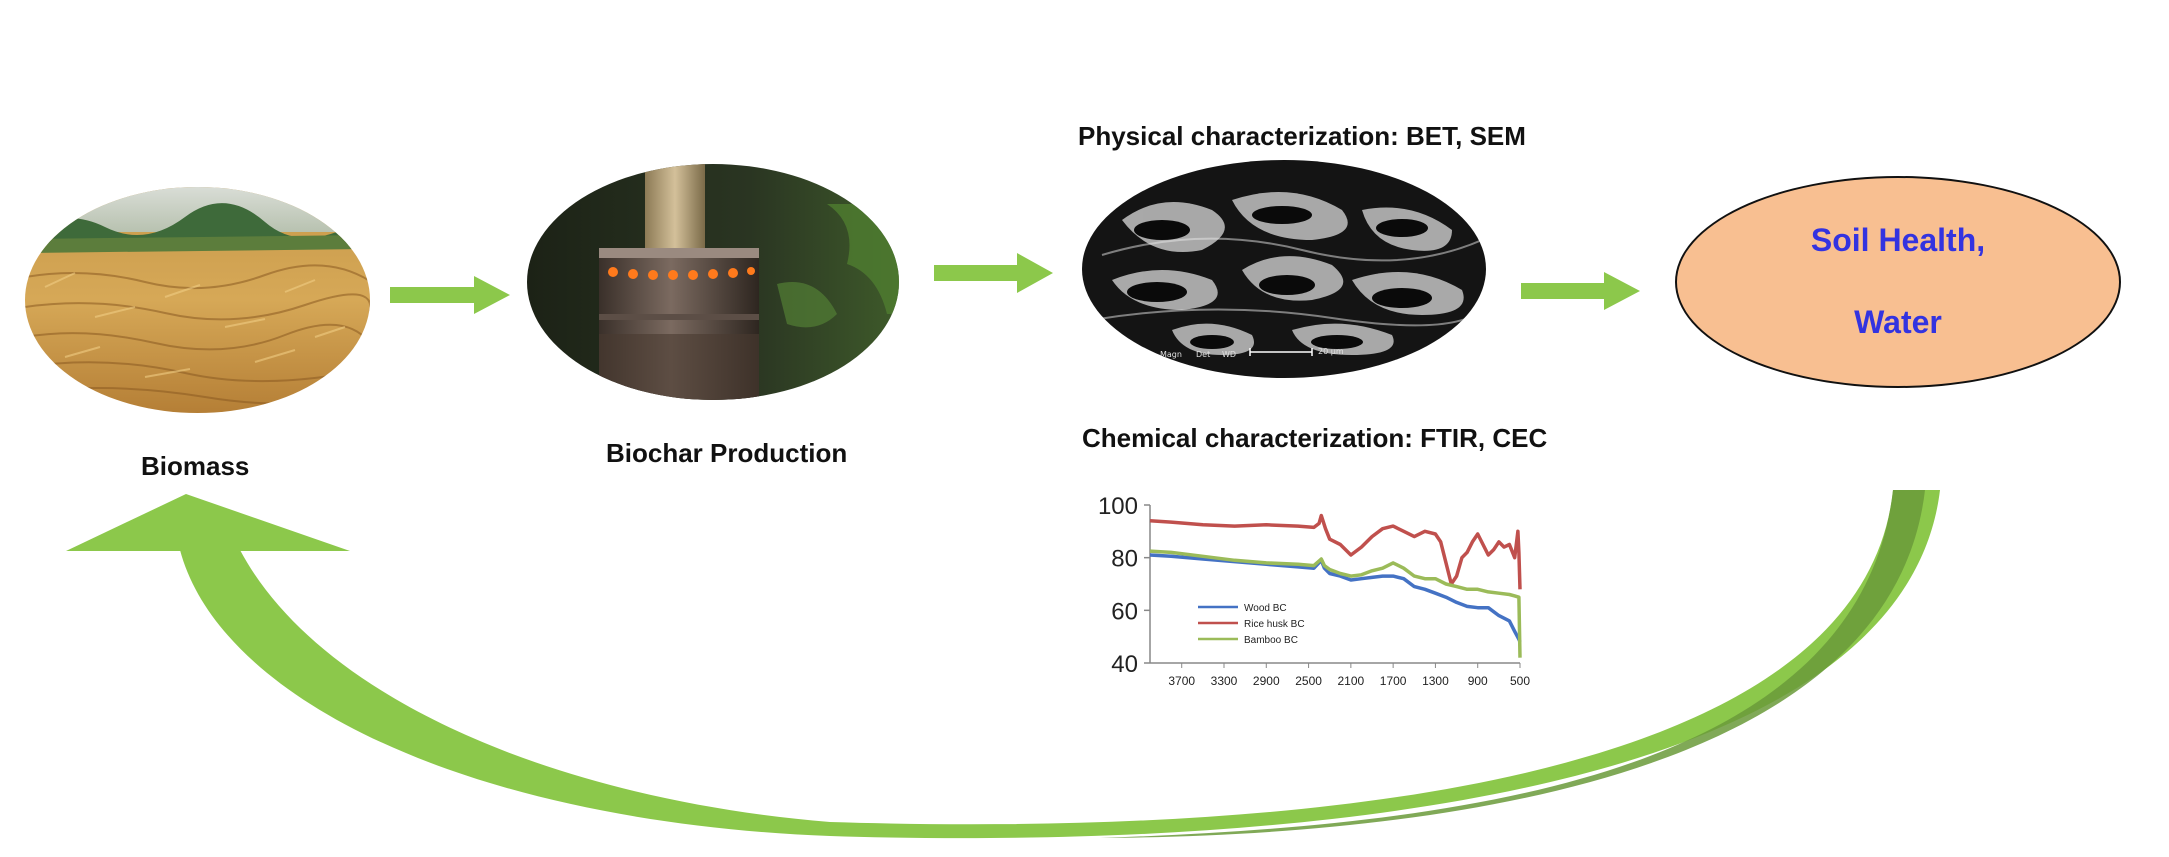  Describe the element at coordinates (1118, 506) in the screenshot. I see `y-tick-label: 100` at that location.